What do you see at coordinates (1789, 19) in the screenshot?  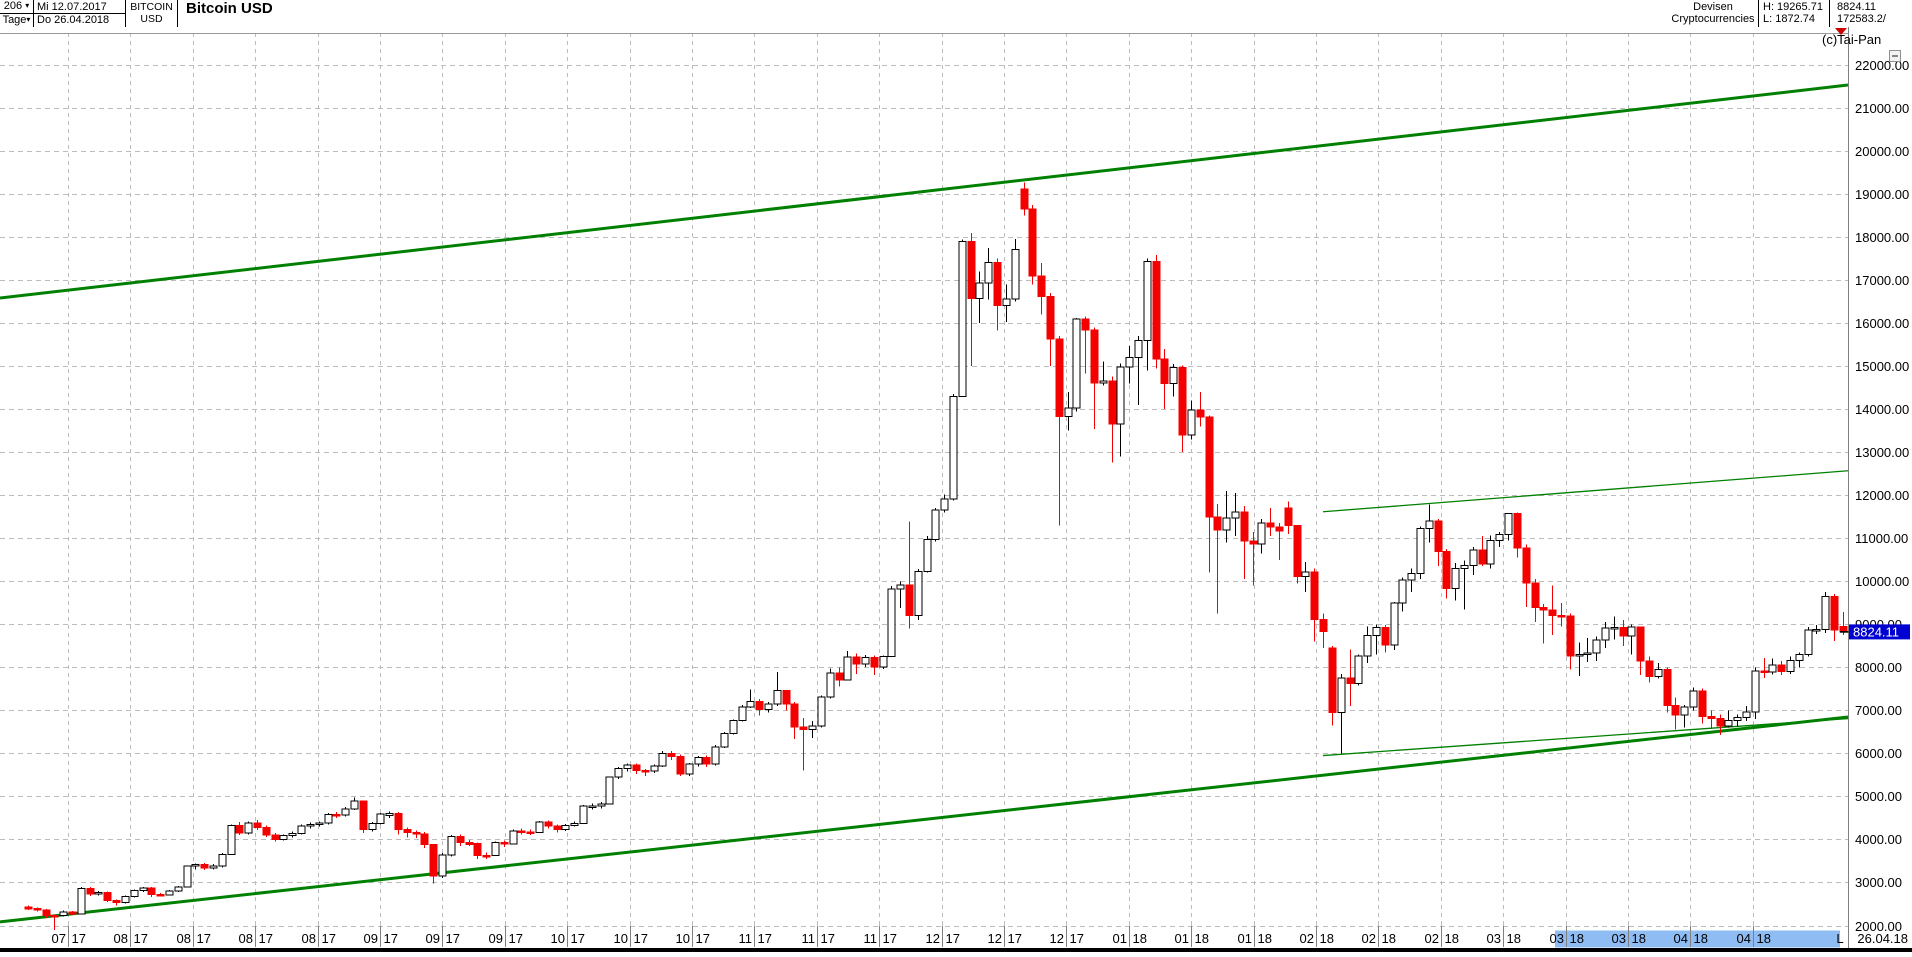 I see `period-low: L: 1872.74` at bounding box center [1789, 19].